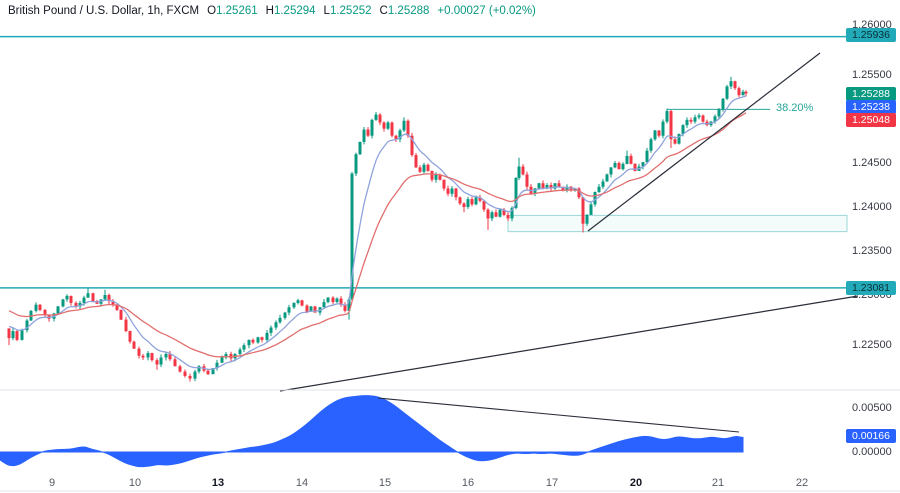 Image resolution: width=900 pixels, height=493 pixels. I want to click on price-axis-label: 1.22500, so click(872, 345).